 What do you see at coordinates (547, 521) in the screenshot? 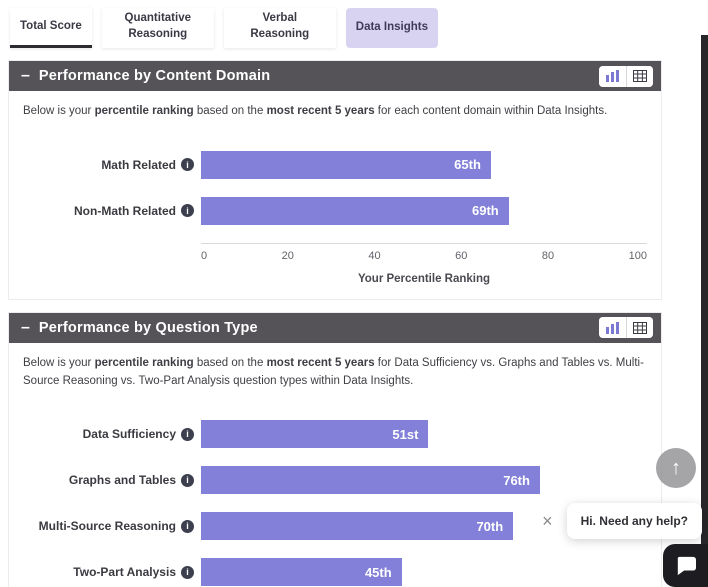
I see `close-icon: ×` at bounding box center [547, 521].